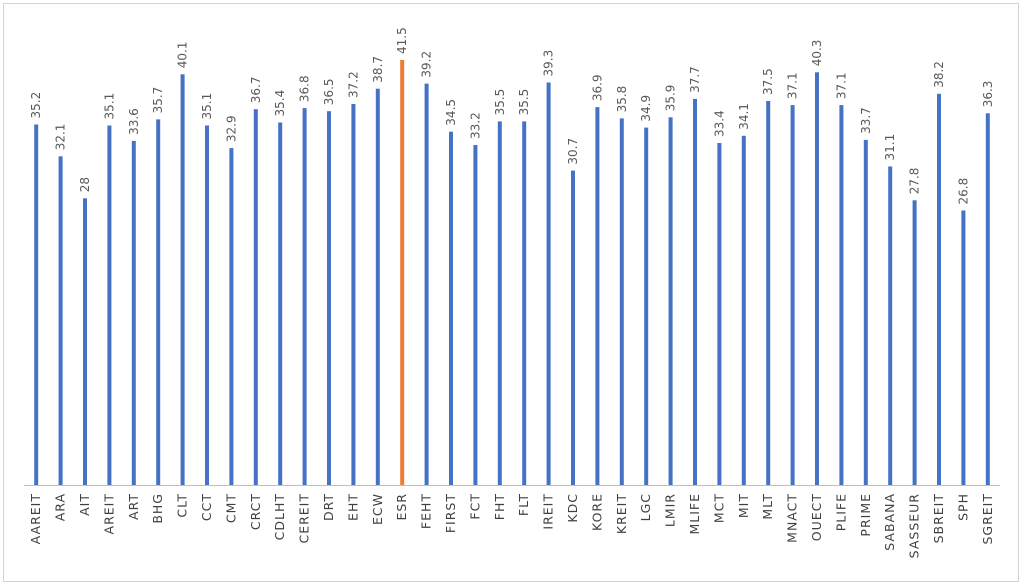  Describe the element at coordinates (596, 512) in the screenshot. I see `category-label-kore: KORE` at that location.